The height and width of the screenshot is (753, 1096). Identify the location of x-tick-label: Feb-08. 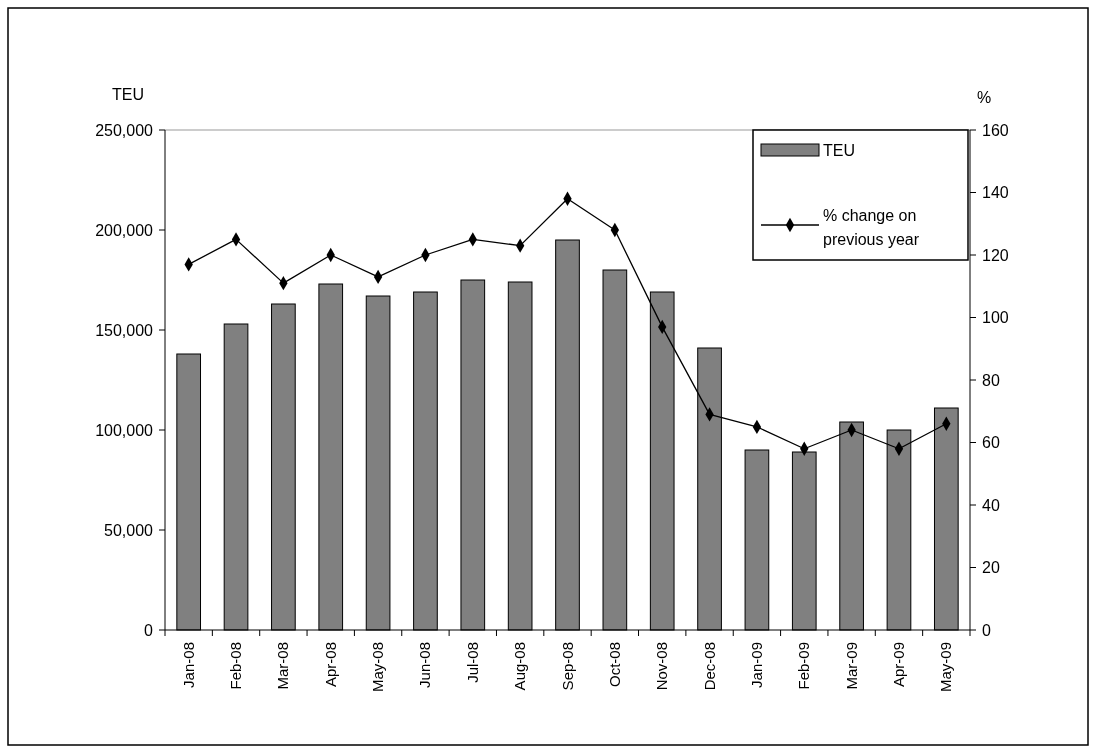
(236, 666).